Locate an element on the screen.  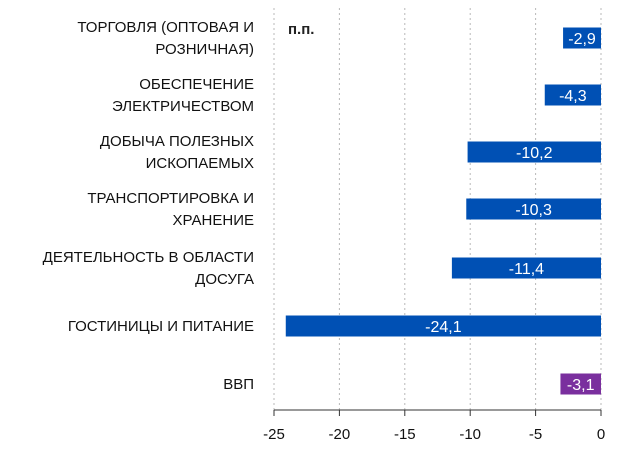
x-tick-label: -5 is located at coordinates (535, 434).